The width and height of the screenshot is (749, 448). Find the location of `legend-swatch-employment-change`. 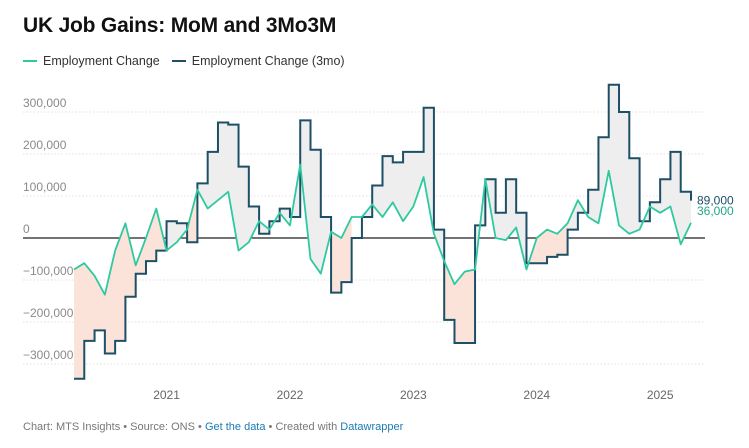

legend-swatch-employment-change is located at coordinates (30, 61).